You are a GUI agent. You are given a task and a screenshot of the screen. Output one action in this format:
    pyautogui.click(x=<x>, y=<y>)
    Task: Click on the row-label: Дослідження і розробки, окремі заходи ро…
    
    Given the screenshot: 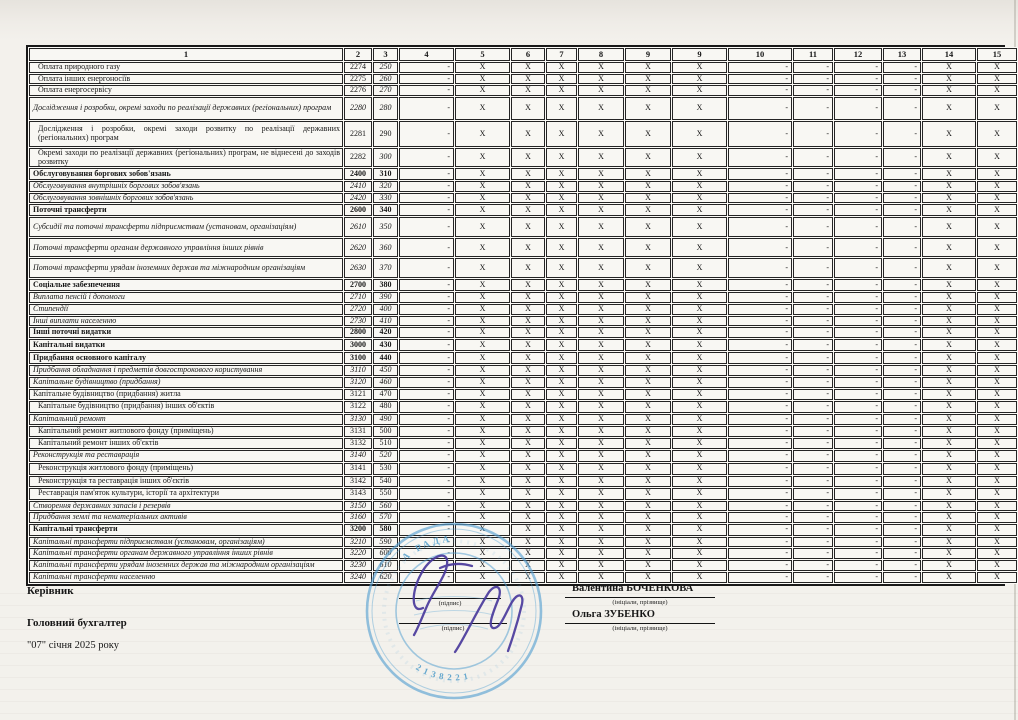 What is the action you would take?
    pyautogui.click(x=186, y=133)
    